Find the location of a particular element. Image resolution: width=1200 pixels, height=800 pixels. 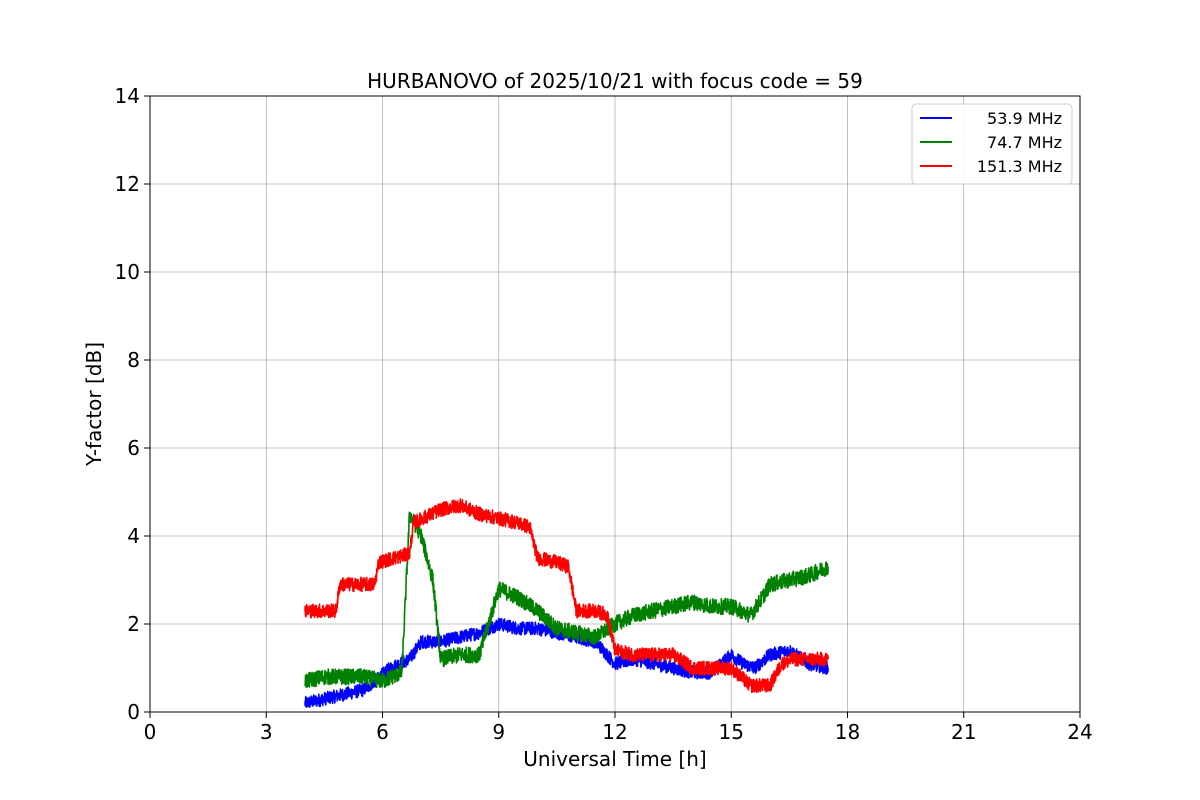

x-axis-label: Universal Time [h] is located at coordinates (614, 759).